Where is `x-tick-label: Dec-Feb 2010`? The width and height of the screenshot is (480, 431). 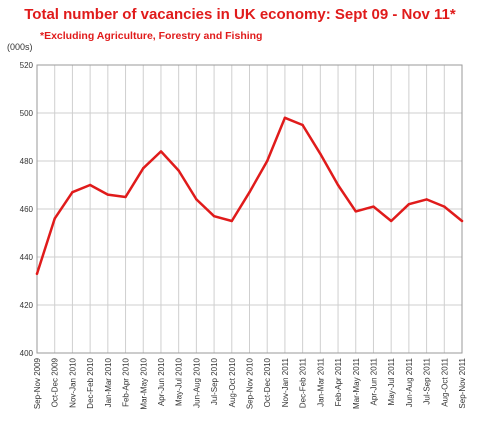 x-tick-label: Dec-Feb 2010 is located at coordinates (90, 382).